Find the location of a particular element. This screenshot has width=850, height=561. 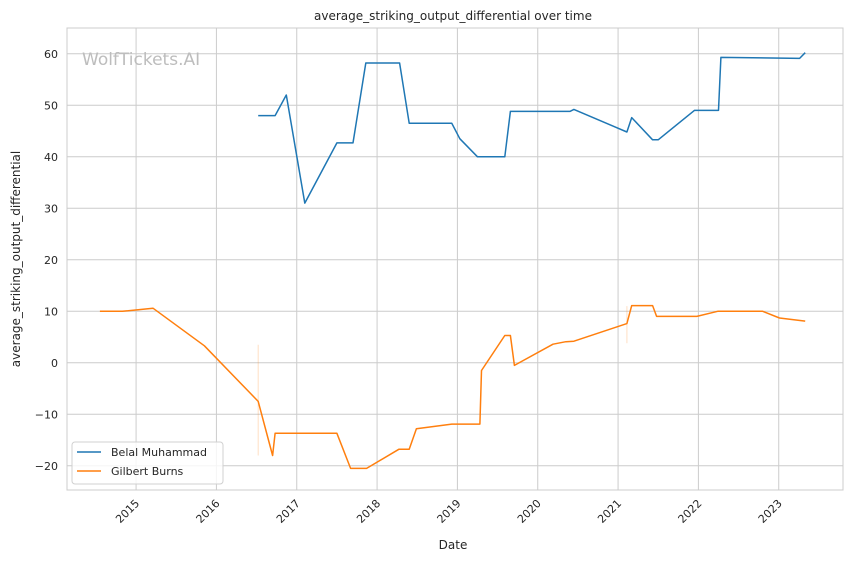

x-tick-label: 2021 is located at coordinates (609, 511).